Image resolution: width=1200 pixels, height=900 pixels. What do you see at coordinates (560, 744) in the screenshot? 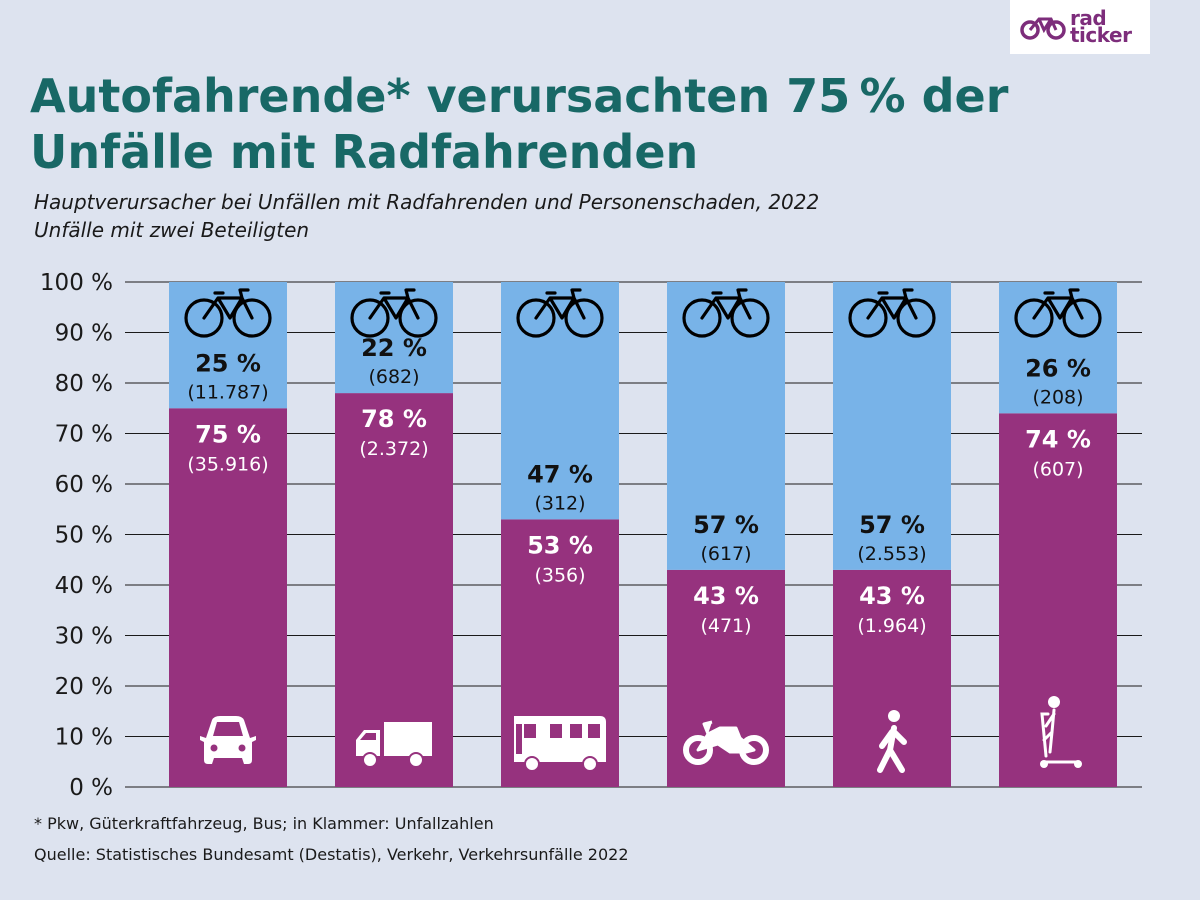
I see `bus-icon` at bounding box center [560, 744].